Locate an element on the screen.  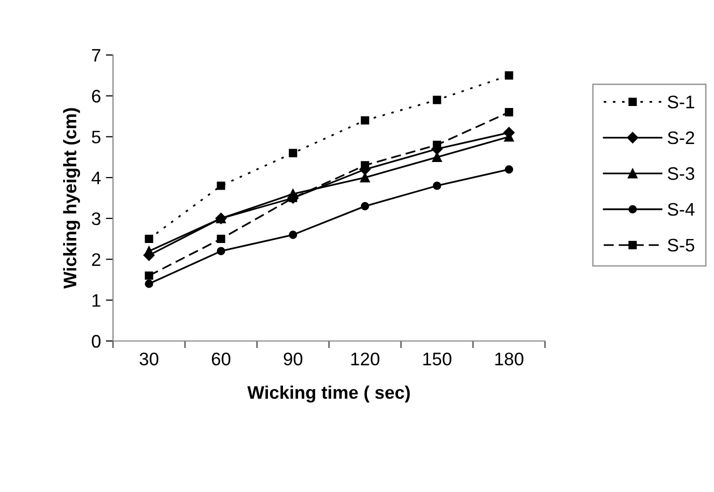
y-tick-label: 0 is located at coordinates (96, 341).